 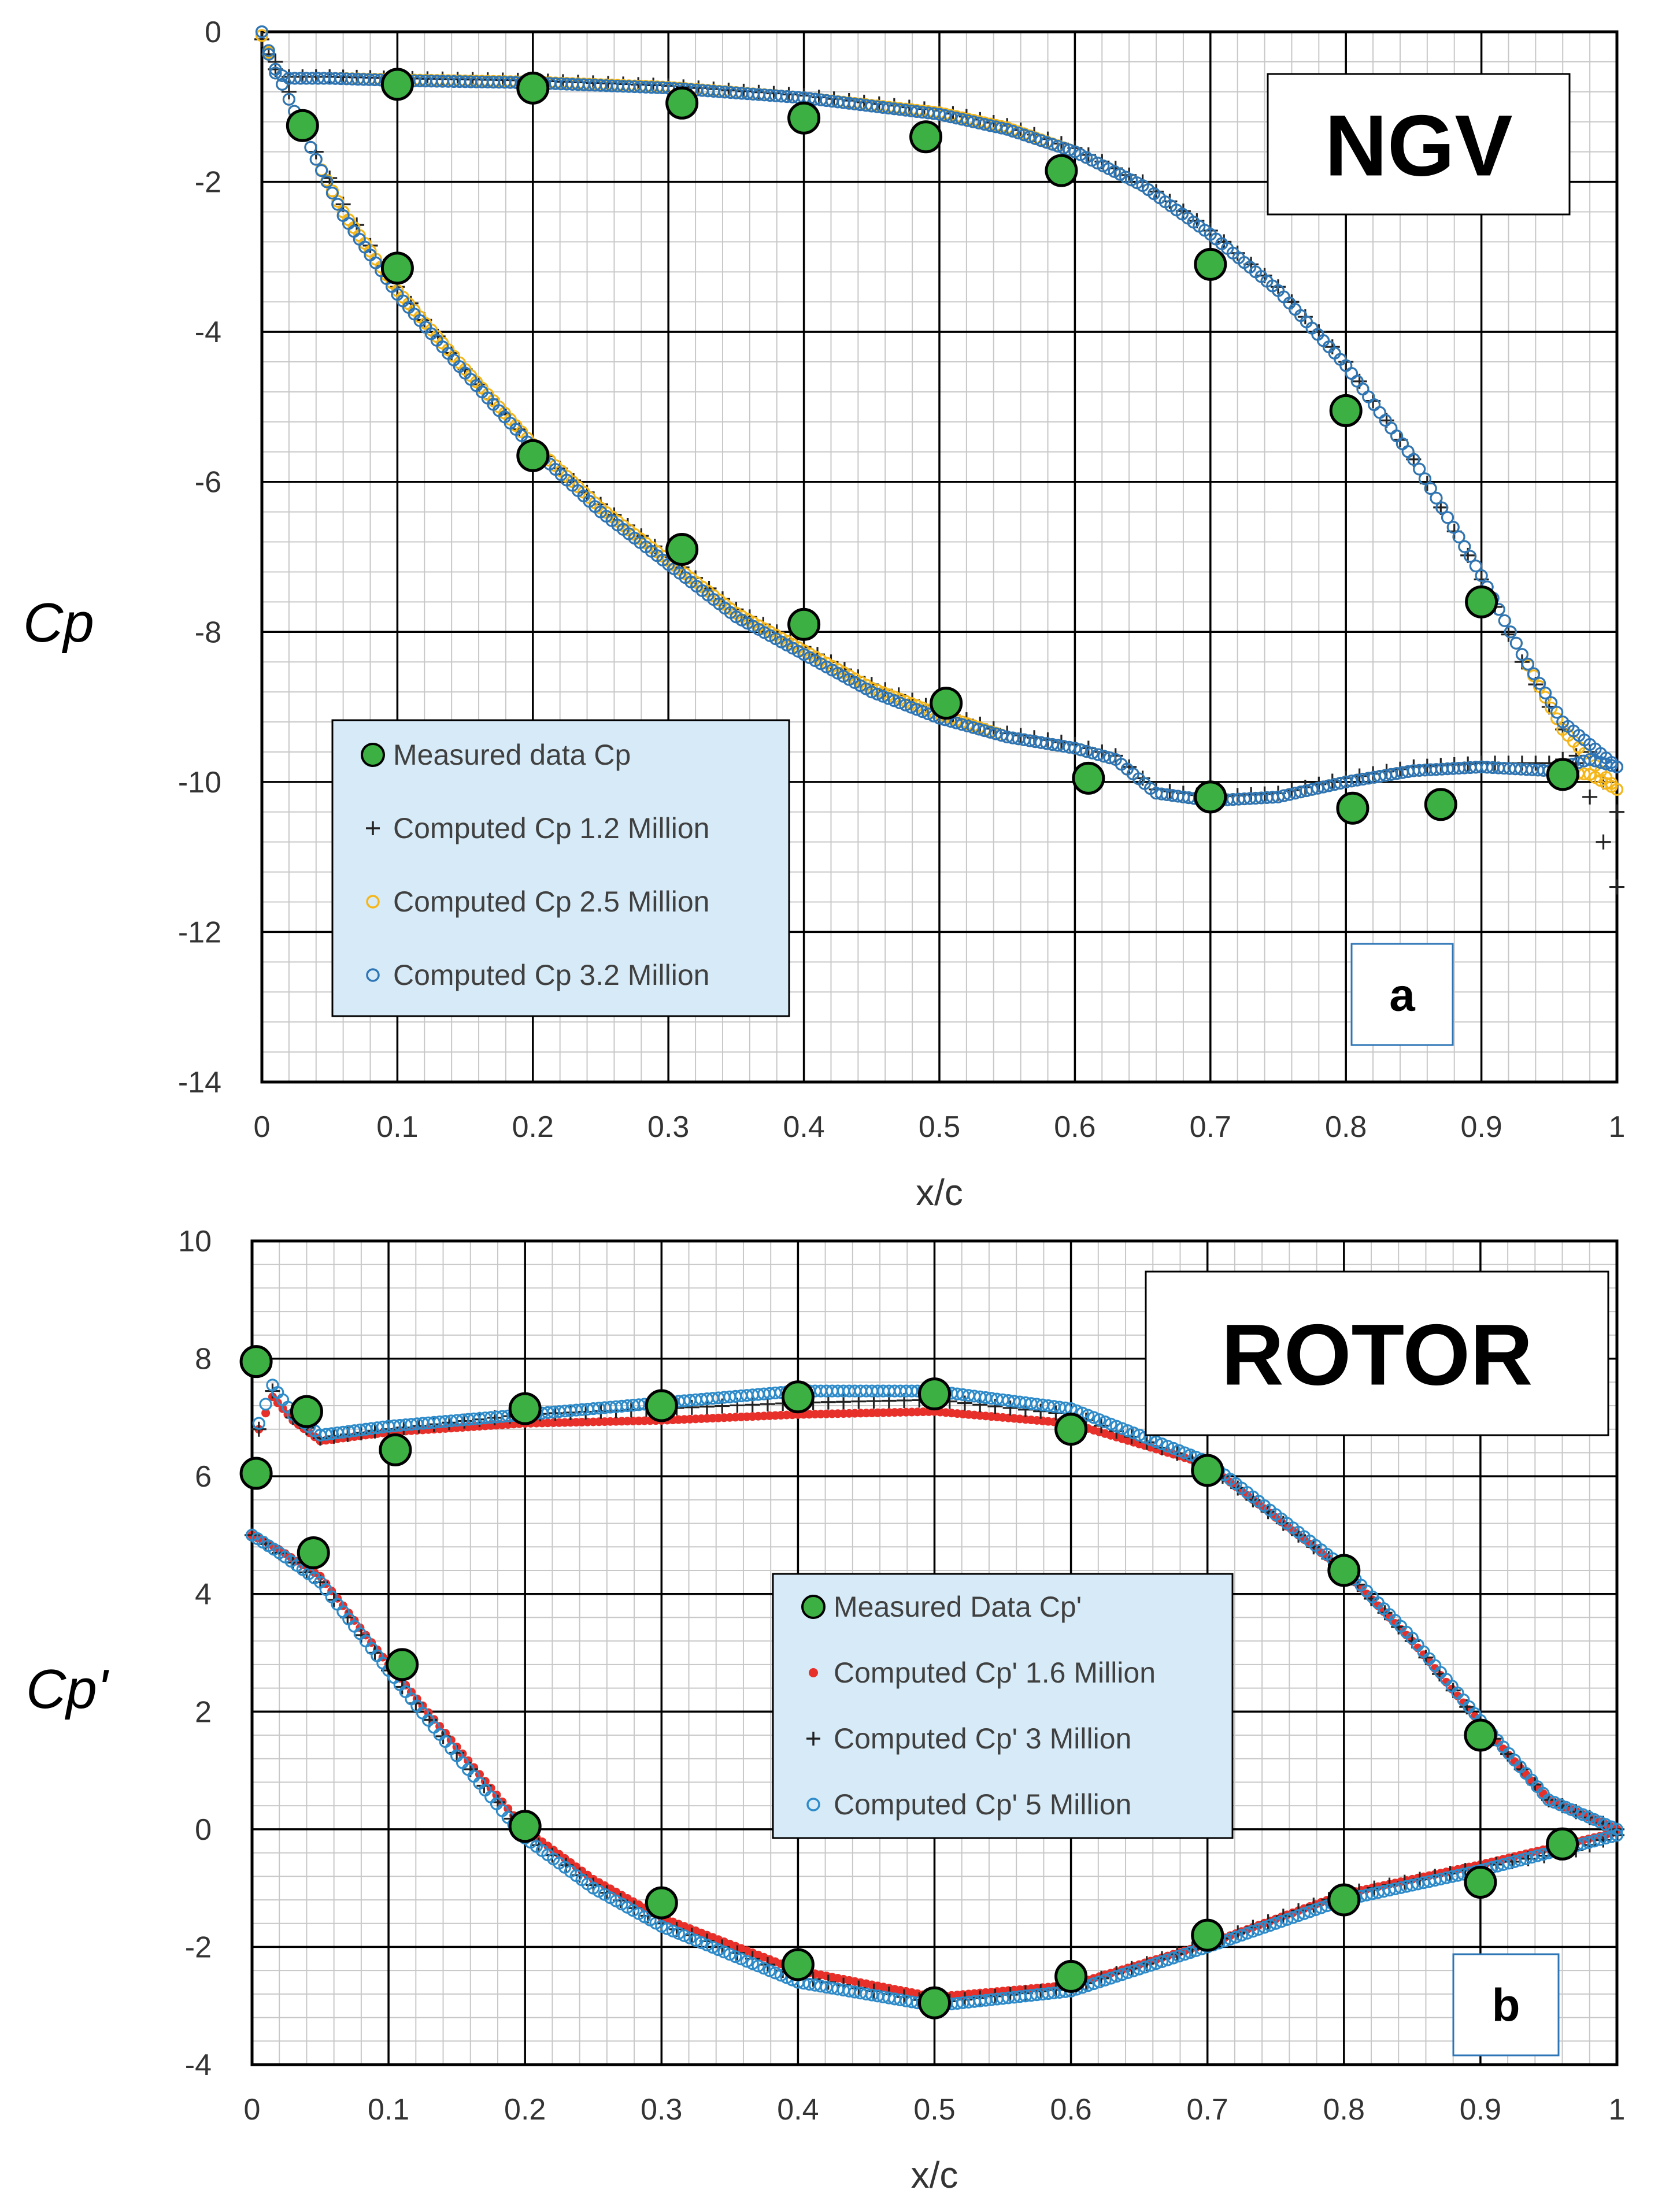 What do you see at coordinates (939, 1127) in the screenshot?
I see `x-tick-label: 0.5` at bounding box center [939, 1127].